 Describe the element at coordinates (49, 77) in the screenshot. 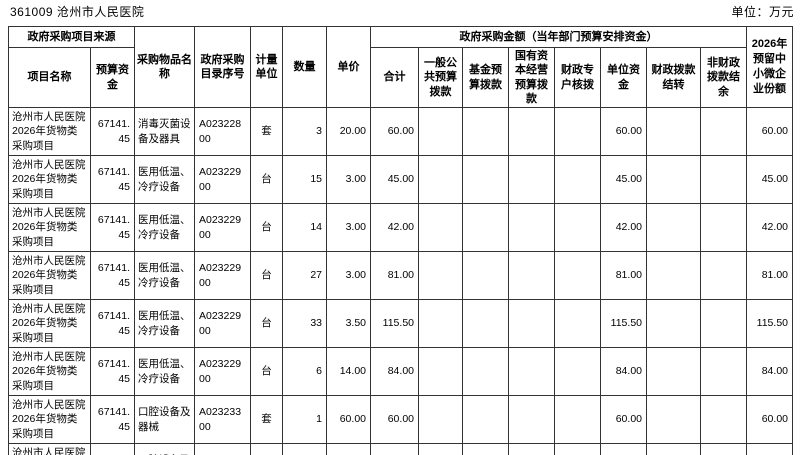

I see `header-project-name: 项目名称` at that location.